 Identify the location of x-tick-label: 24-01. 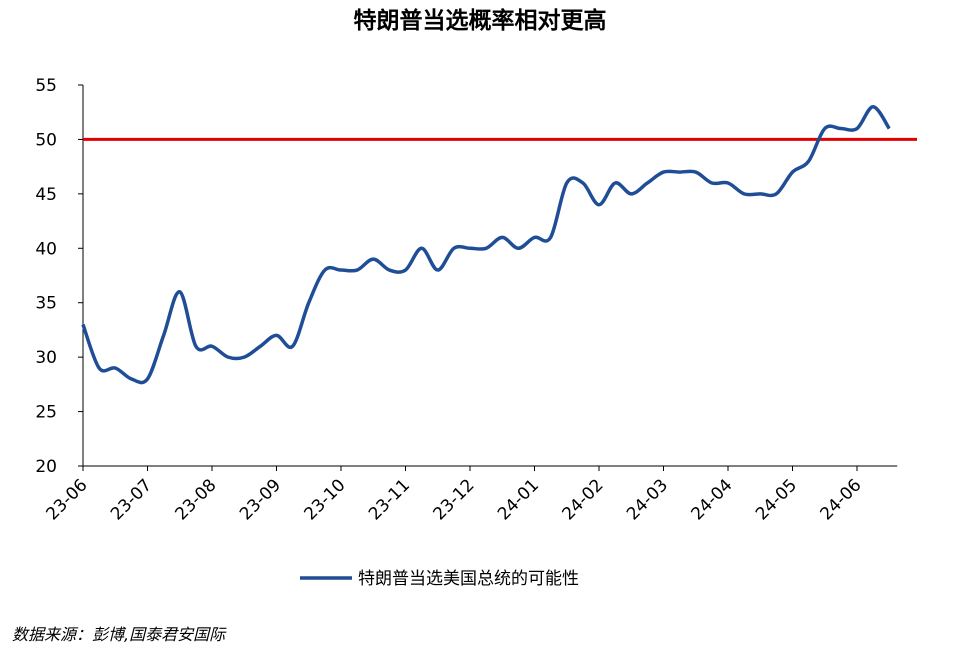
(518, 499).